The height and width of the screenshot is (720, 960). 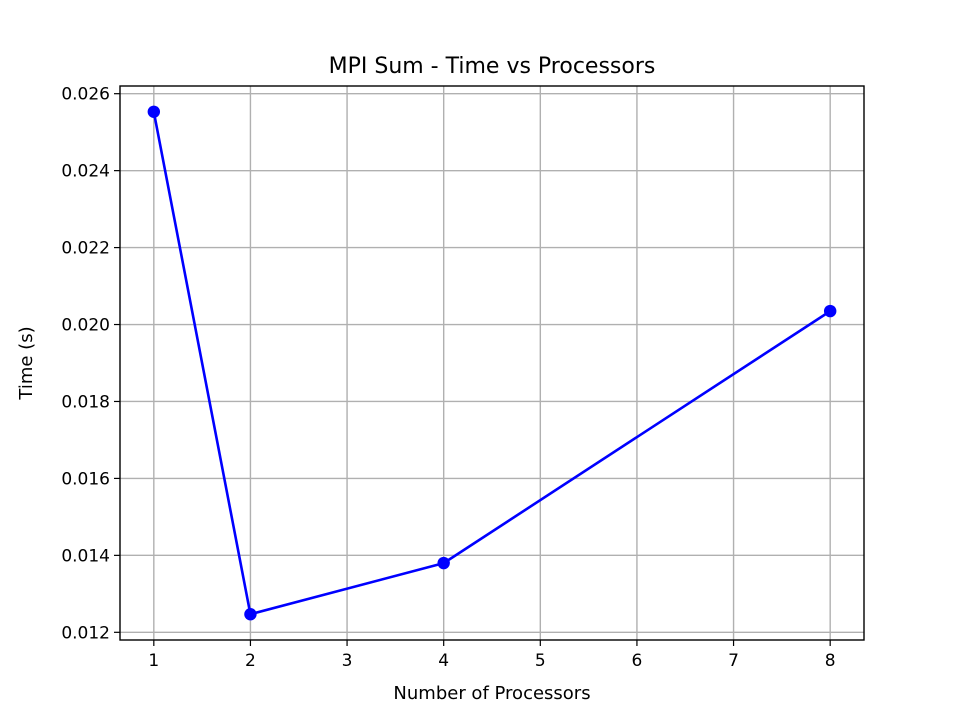 What do you see at coordinates (637, 661) in the screenshot?
I see `x-tick-label: 6` at bounding box center [637, 661].